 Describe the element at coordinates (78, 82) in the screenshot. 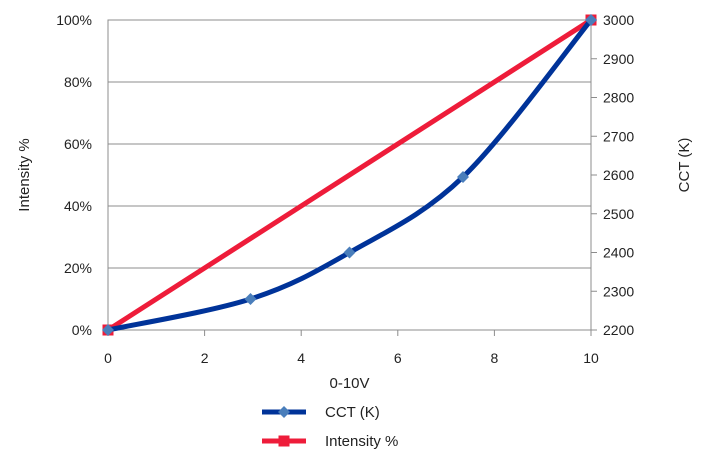

I see `left-tick-label: 80%` at that location.